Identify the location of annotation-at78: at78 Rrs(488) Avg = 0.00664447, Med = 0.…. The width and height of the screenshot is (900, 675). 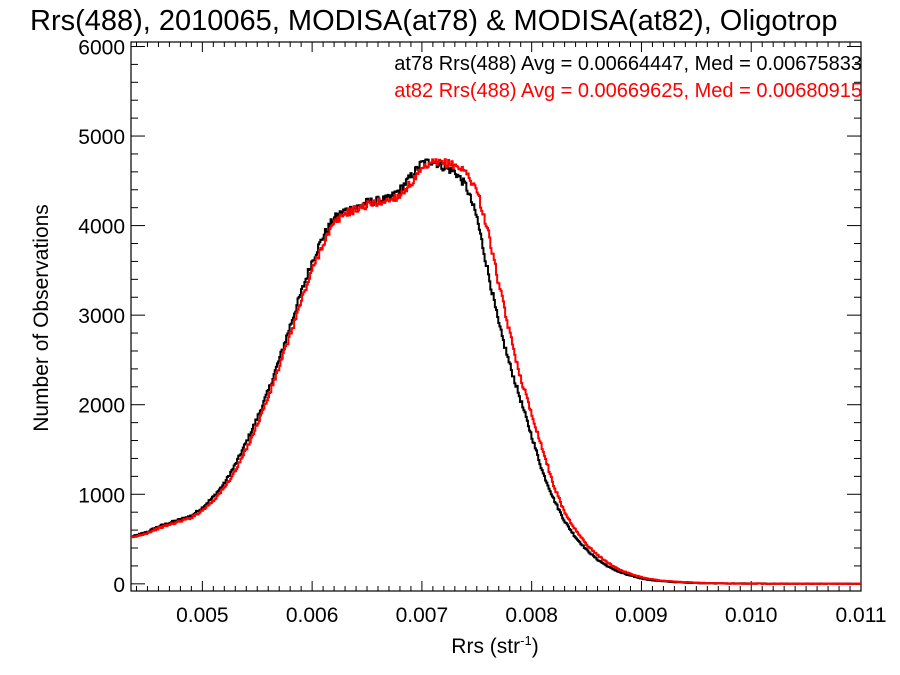
(628, 64).